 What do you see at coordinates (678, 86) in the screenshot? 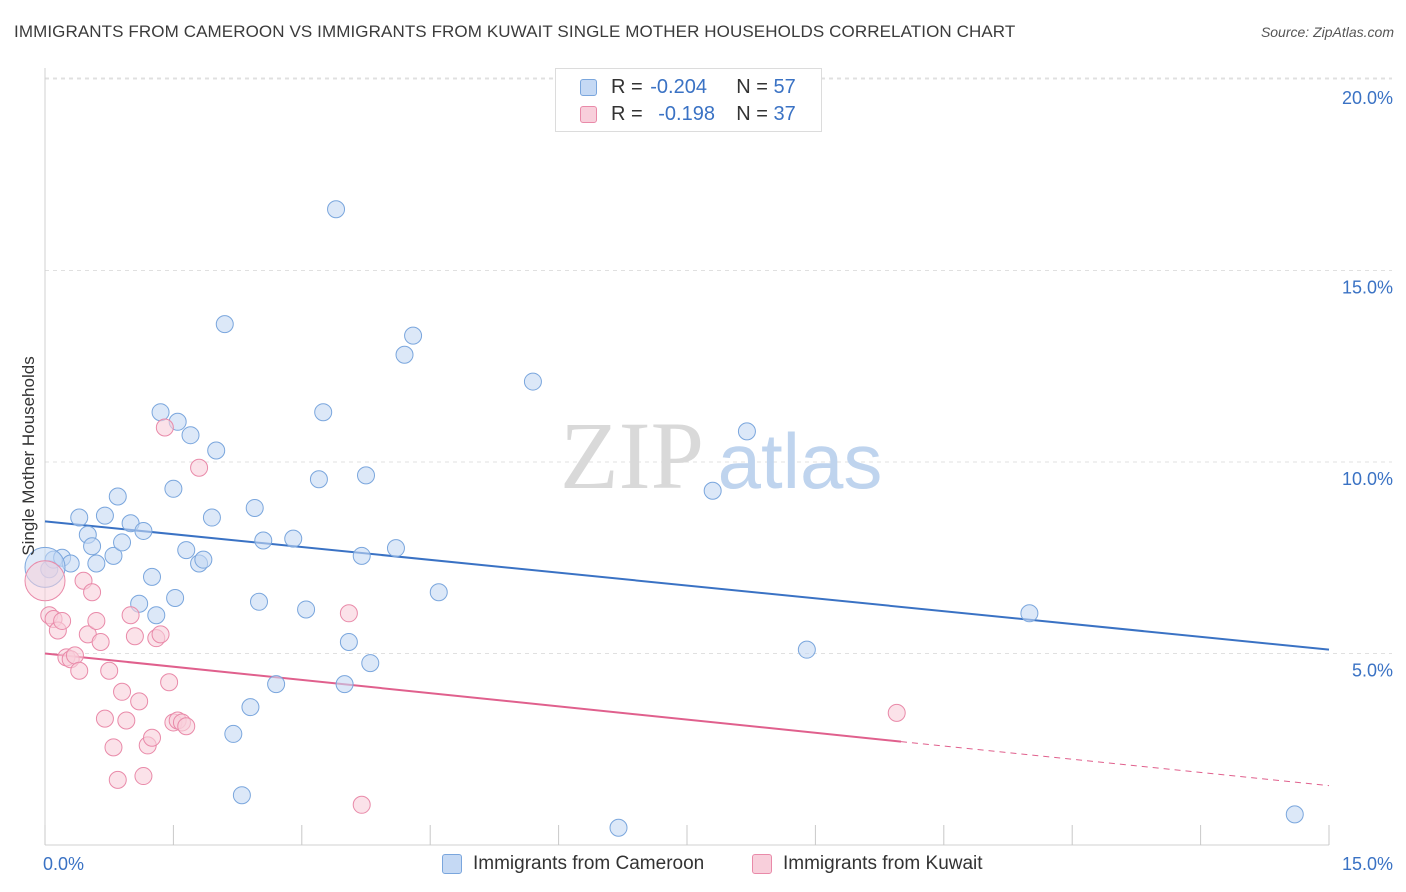
I see `legend-r-value: -0.204` at bounding box center [678, 86].